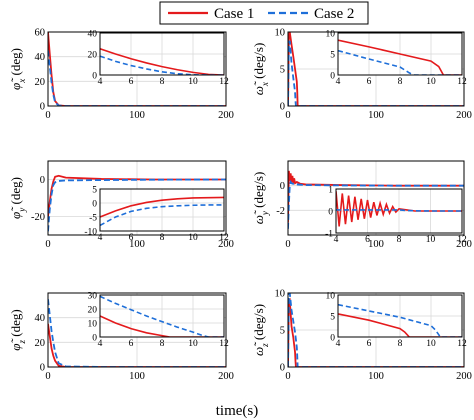 This screenshot has width=474, height=420. What do you see at coordinates (38, 217) in the screenshot?
I see `y-tick-label: -20` at bounding box center [38, 217].